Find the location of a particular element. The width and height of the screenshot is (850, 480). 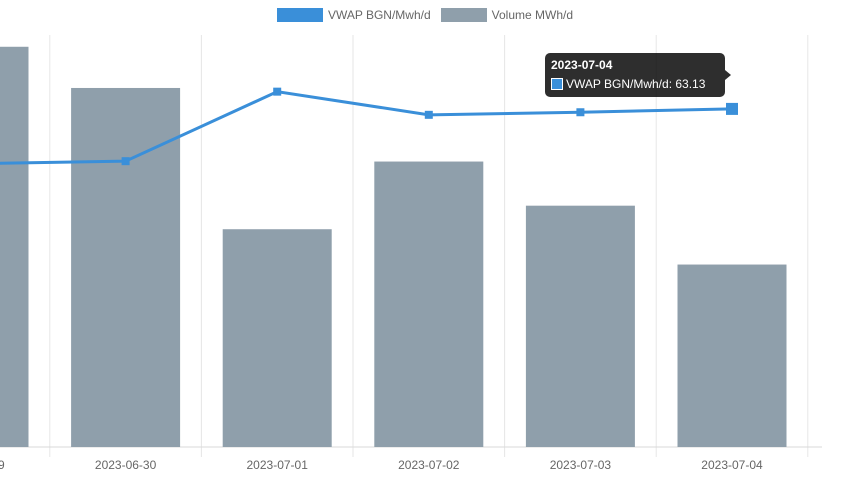

tooltip-label: VWAP BGN/Mwh/d: 63.13 is located at coordinates (636, 84).